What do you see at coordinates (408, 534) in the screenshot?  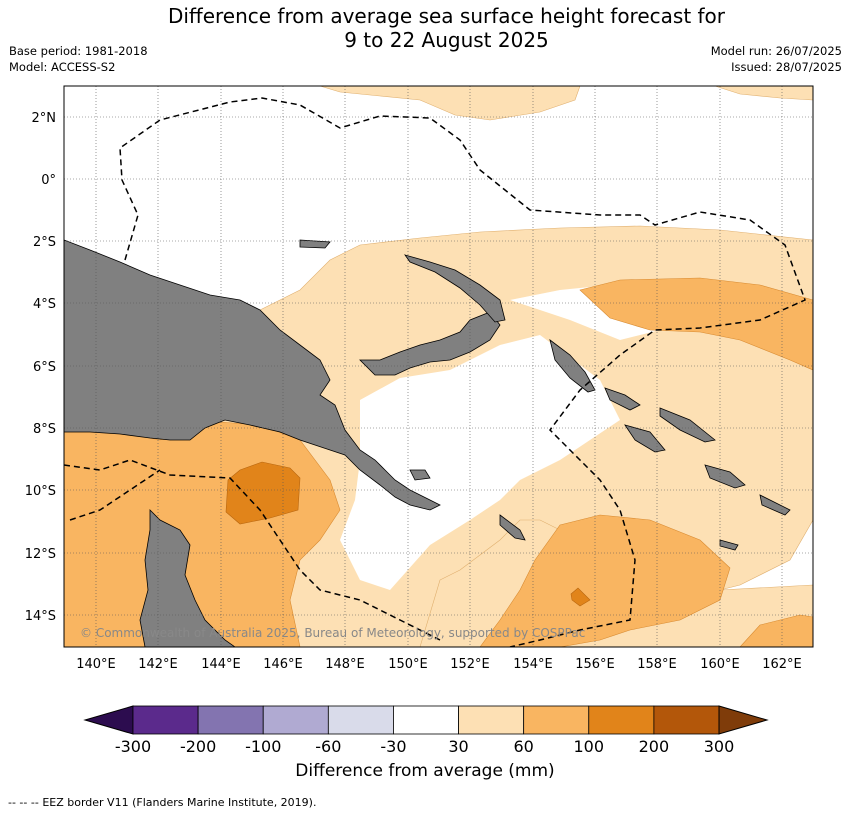 I see `anomaly-100-200-areas` at bounding box center [408, 534].